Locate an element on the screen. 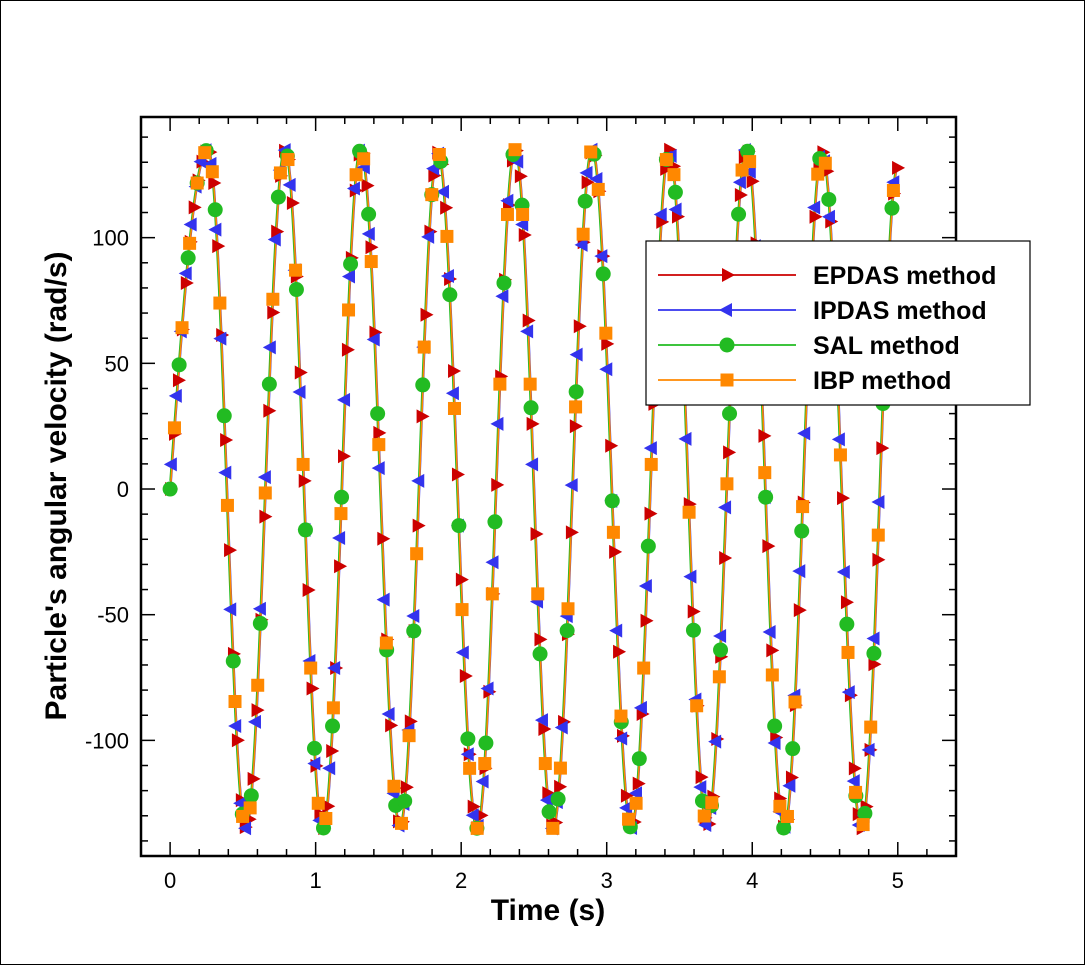 Image resolution: width=1085 pixels, height=965 pixels. legend-box is located at coordinates (838, 323).